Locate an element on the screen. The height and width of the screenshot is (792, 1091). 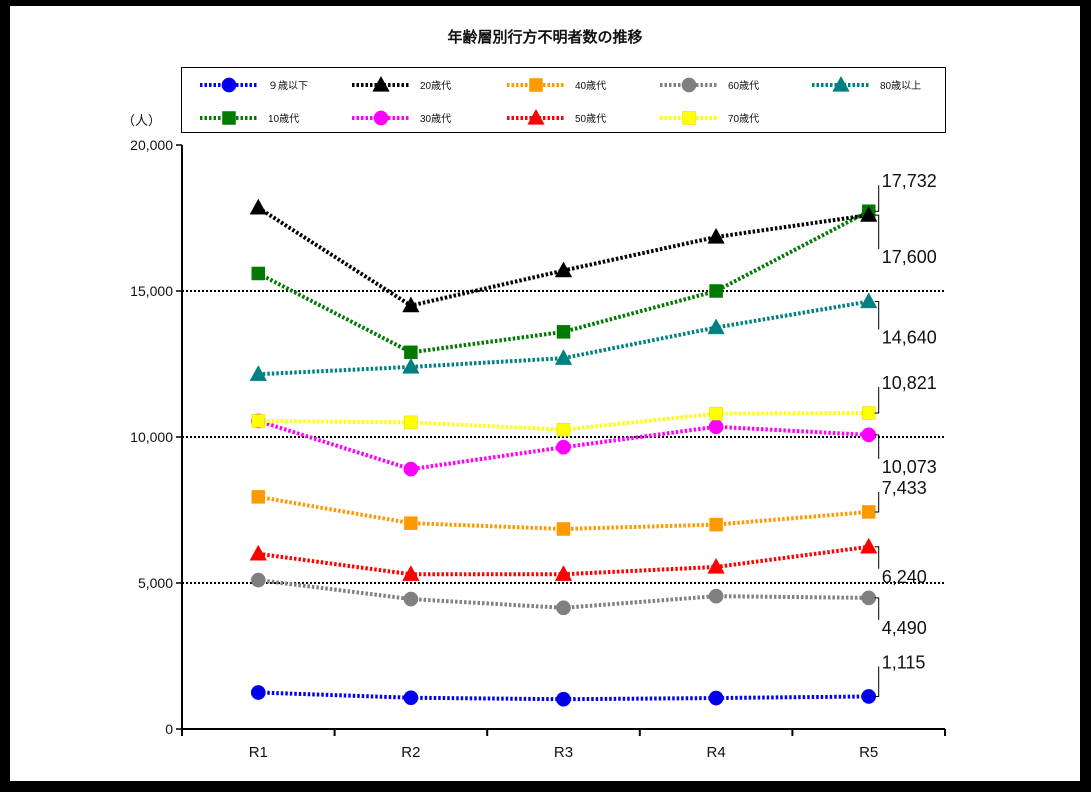
legend: ９歳以下 20歳代 40歳代 60歳代 80歳以上 10歳代 30歳代 50歳代 70歳代 is located at coordinates (563, 100).